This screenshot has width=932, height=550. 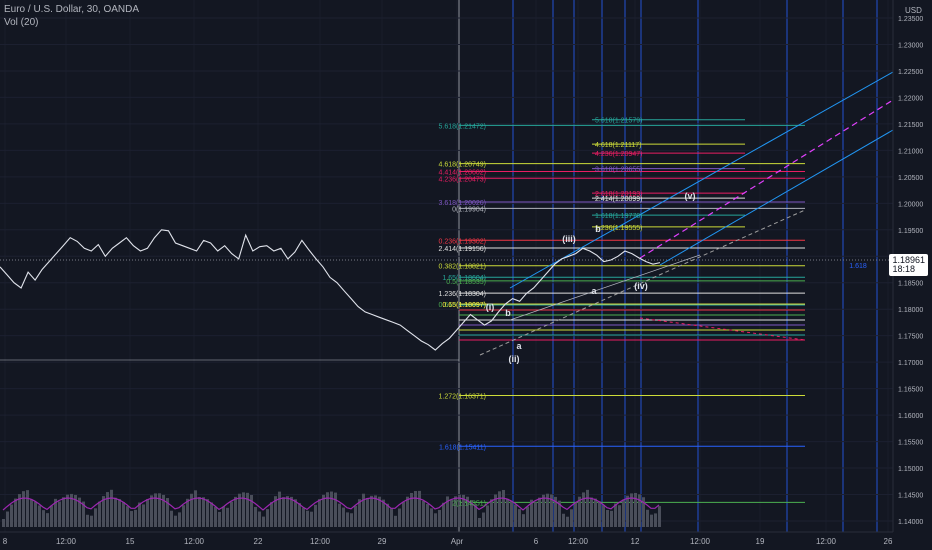 I want to click on x-tick-label: 12, so click(x=635, y=541).